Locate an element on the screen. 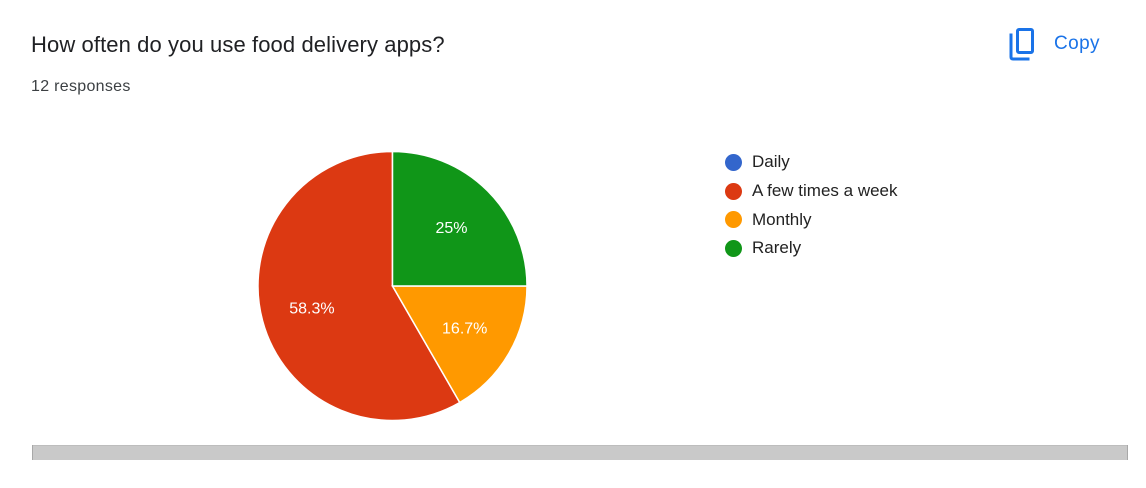 The width and height of the screenshot is (1146, 488). legend-item: A few times a week is located at coordinates (811, 191).